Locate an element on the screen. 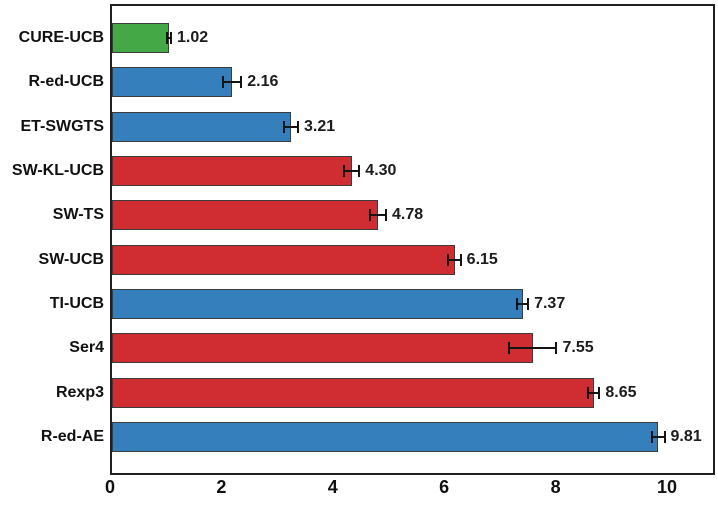  value-label: 4.78 is located at coordinates (408, 215).